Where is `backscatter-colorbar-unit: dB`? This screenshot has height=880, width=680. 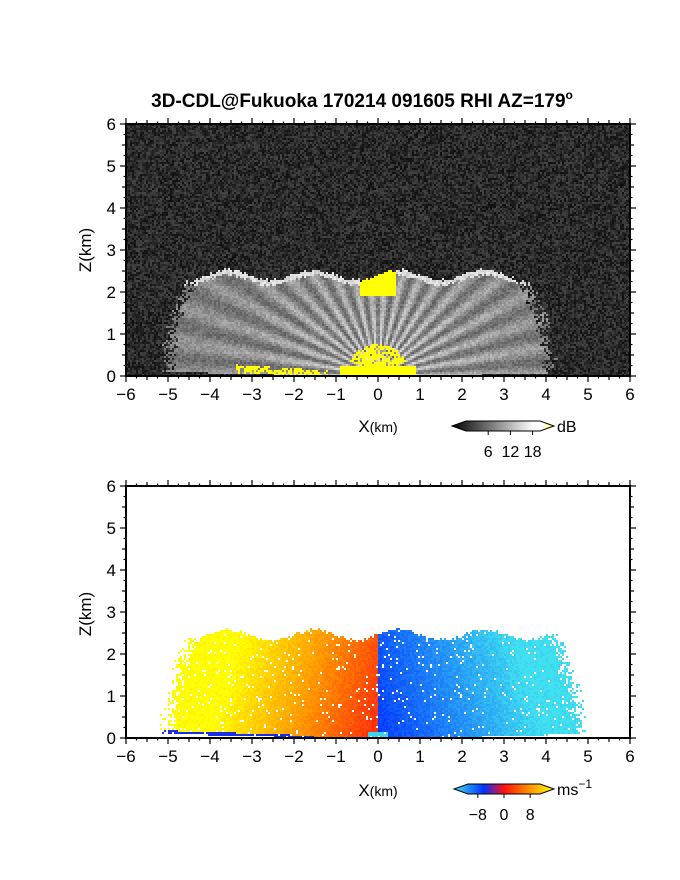
backscatter-colorbar-unit: dB is located at coordinates (567, 427).